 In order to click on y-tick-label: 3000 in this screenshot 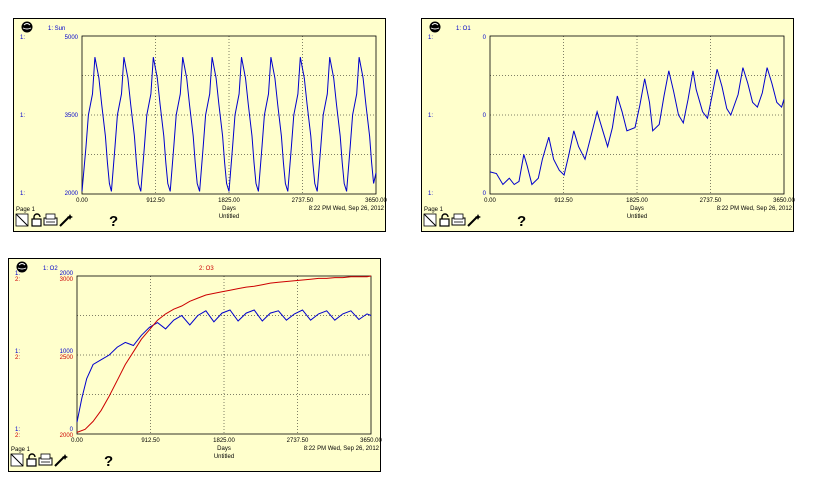, I will do `click(67, 280)`.